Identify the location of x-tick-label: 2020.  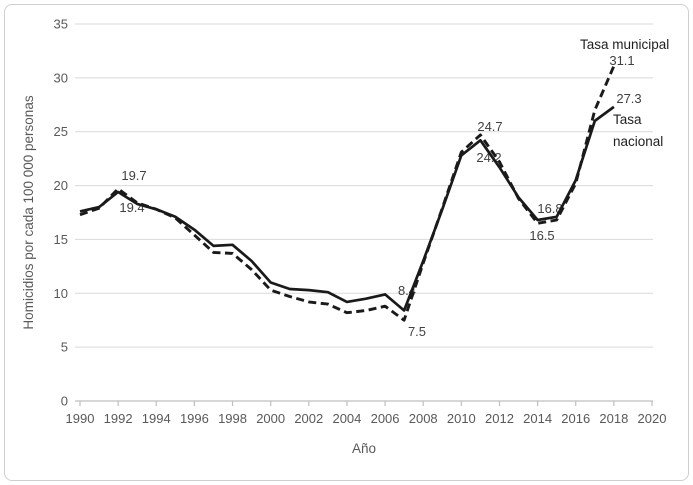
(652, 418).